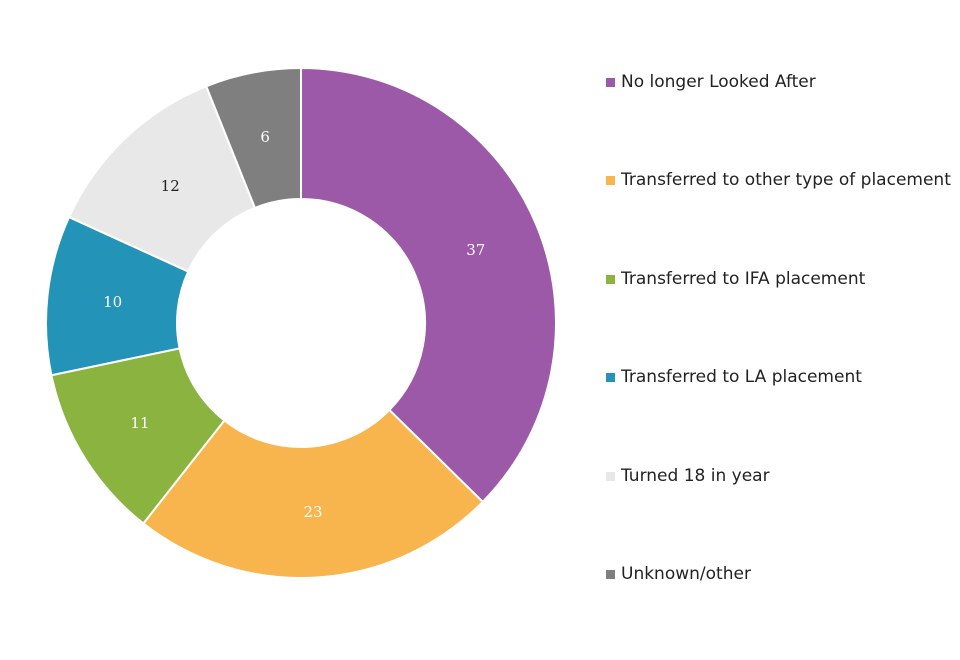  What do you see at coordinates (112, 302) in the screenshot?
I see `slice-value-label: 10` at bounding box center [112, 302].